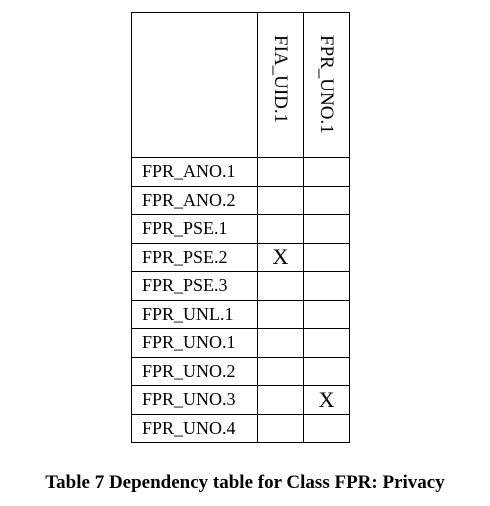  I want to click on table-row: FPR_PSE.3, so click(240, 286).